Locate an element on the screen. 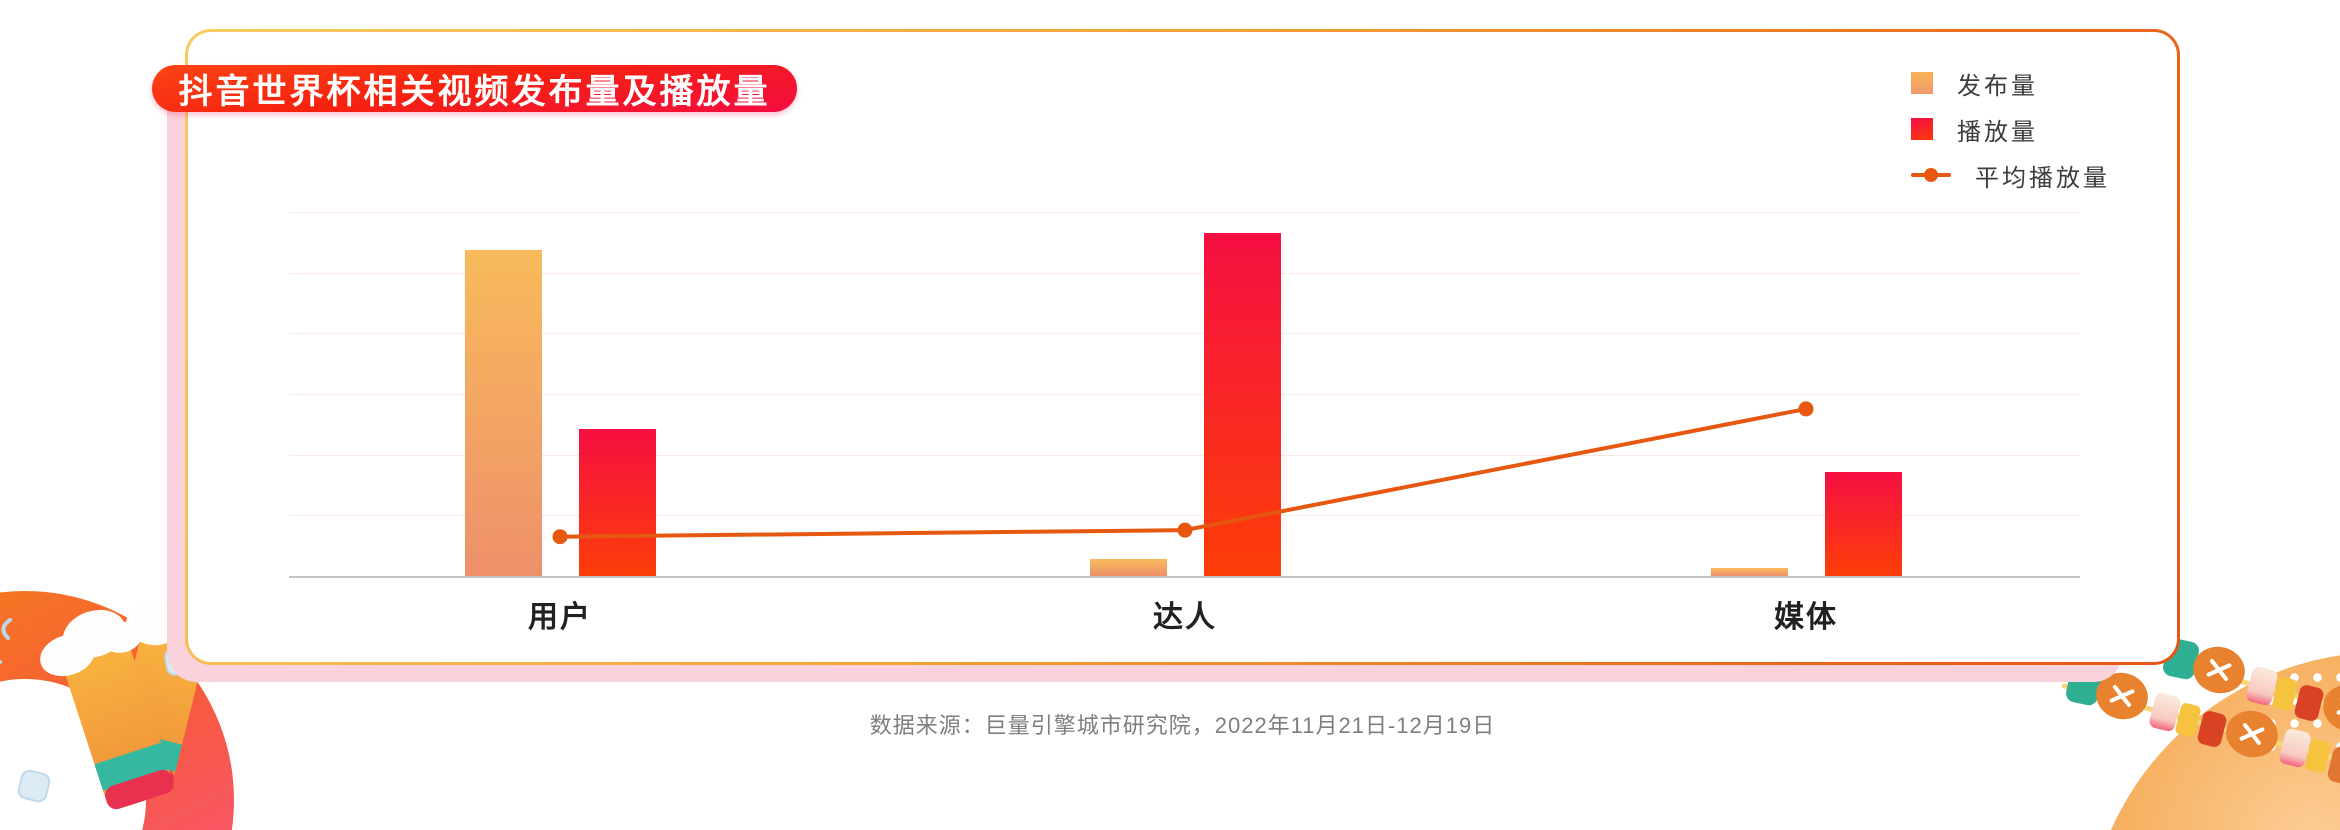  x-axis-label-creators: 达人 is located at coordinates (1185, 617).